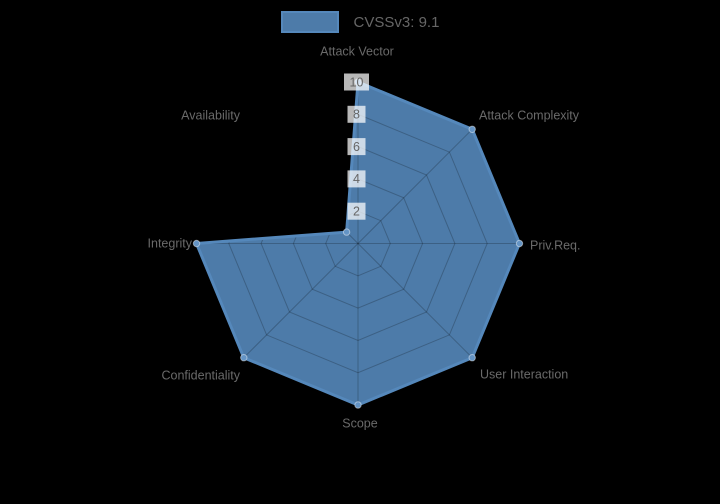 Image resolution: width=720 pixels, height=504 pixels. I want to click on axis-label-scope: Scope, so click(359, 423).